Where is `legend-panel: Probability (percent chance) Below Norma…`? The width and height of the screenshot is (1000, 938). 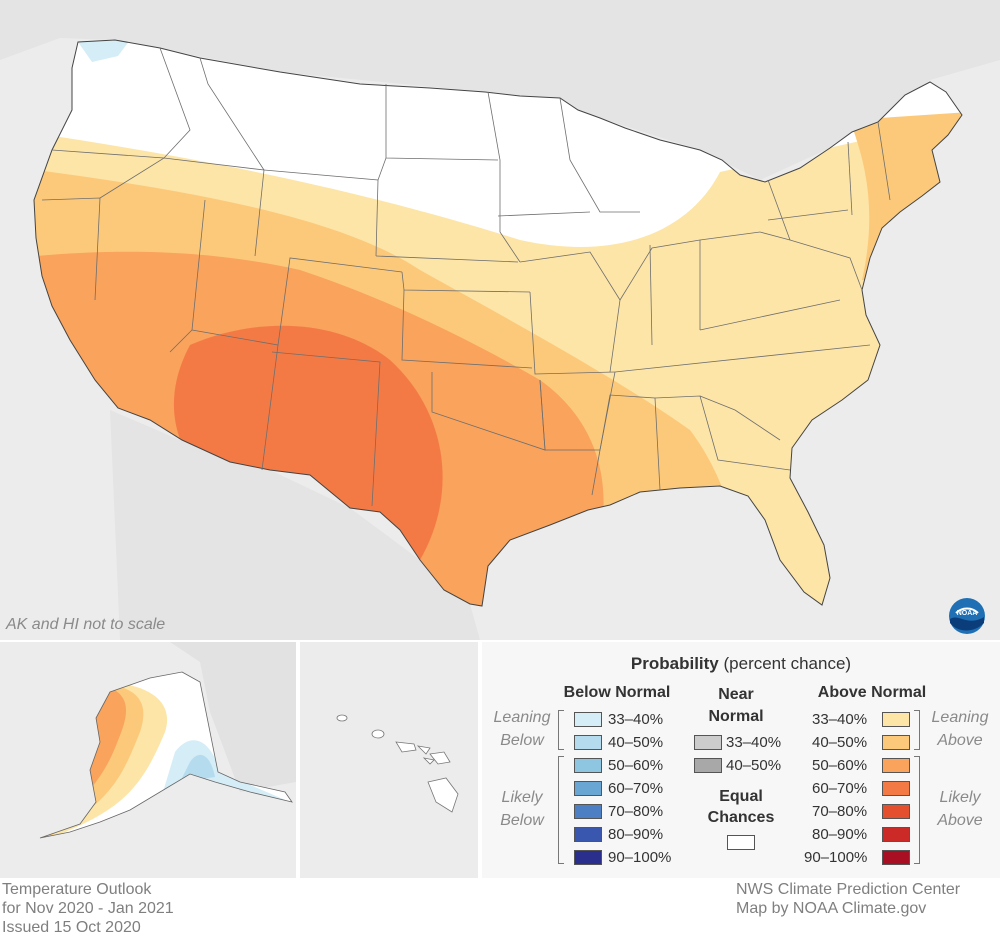 legend-panel: Probability (percent chance) Below Norma… is located at coordinates (741, 760).